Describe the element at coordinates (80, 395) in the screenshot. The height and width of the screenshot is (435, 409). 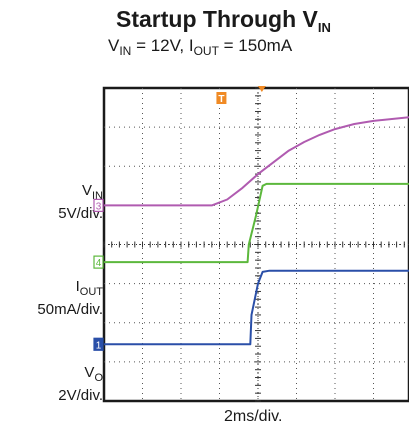
I see `channel-scale-vo: 2V/div.` at that location.